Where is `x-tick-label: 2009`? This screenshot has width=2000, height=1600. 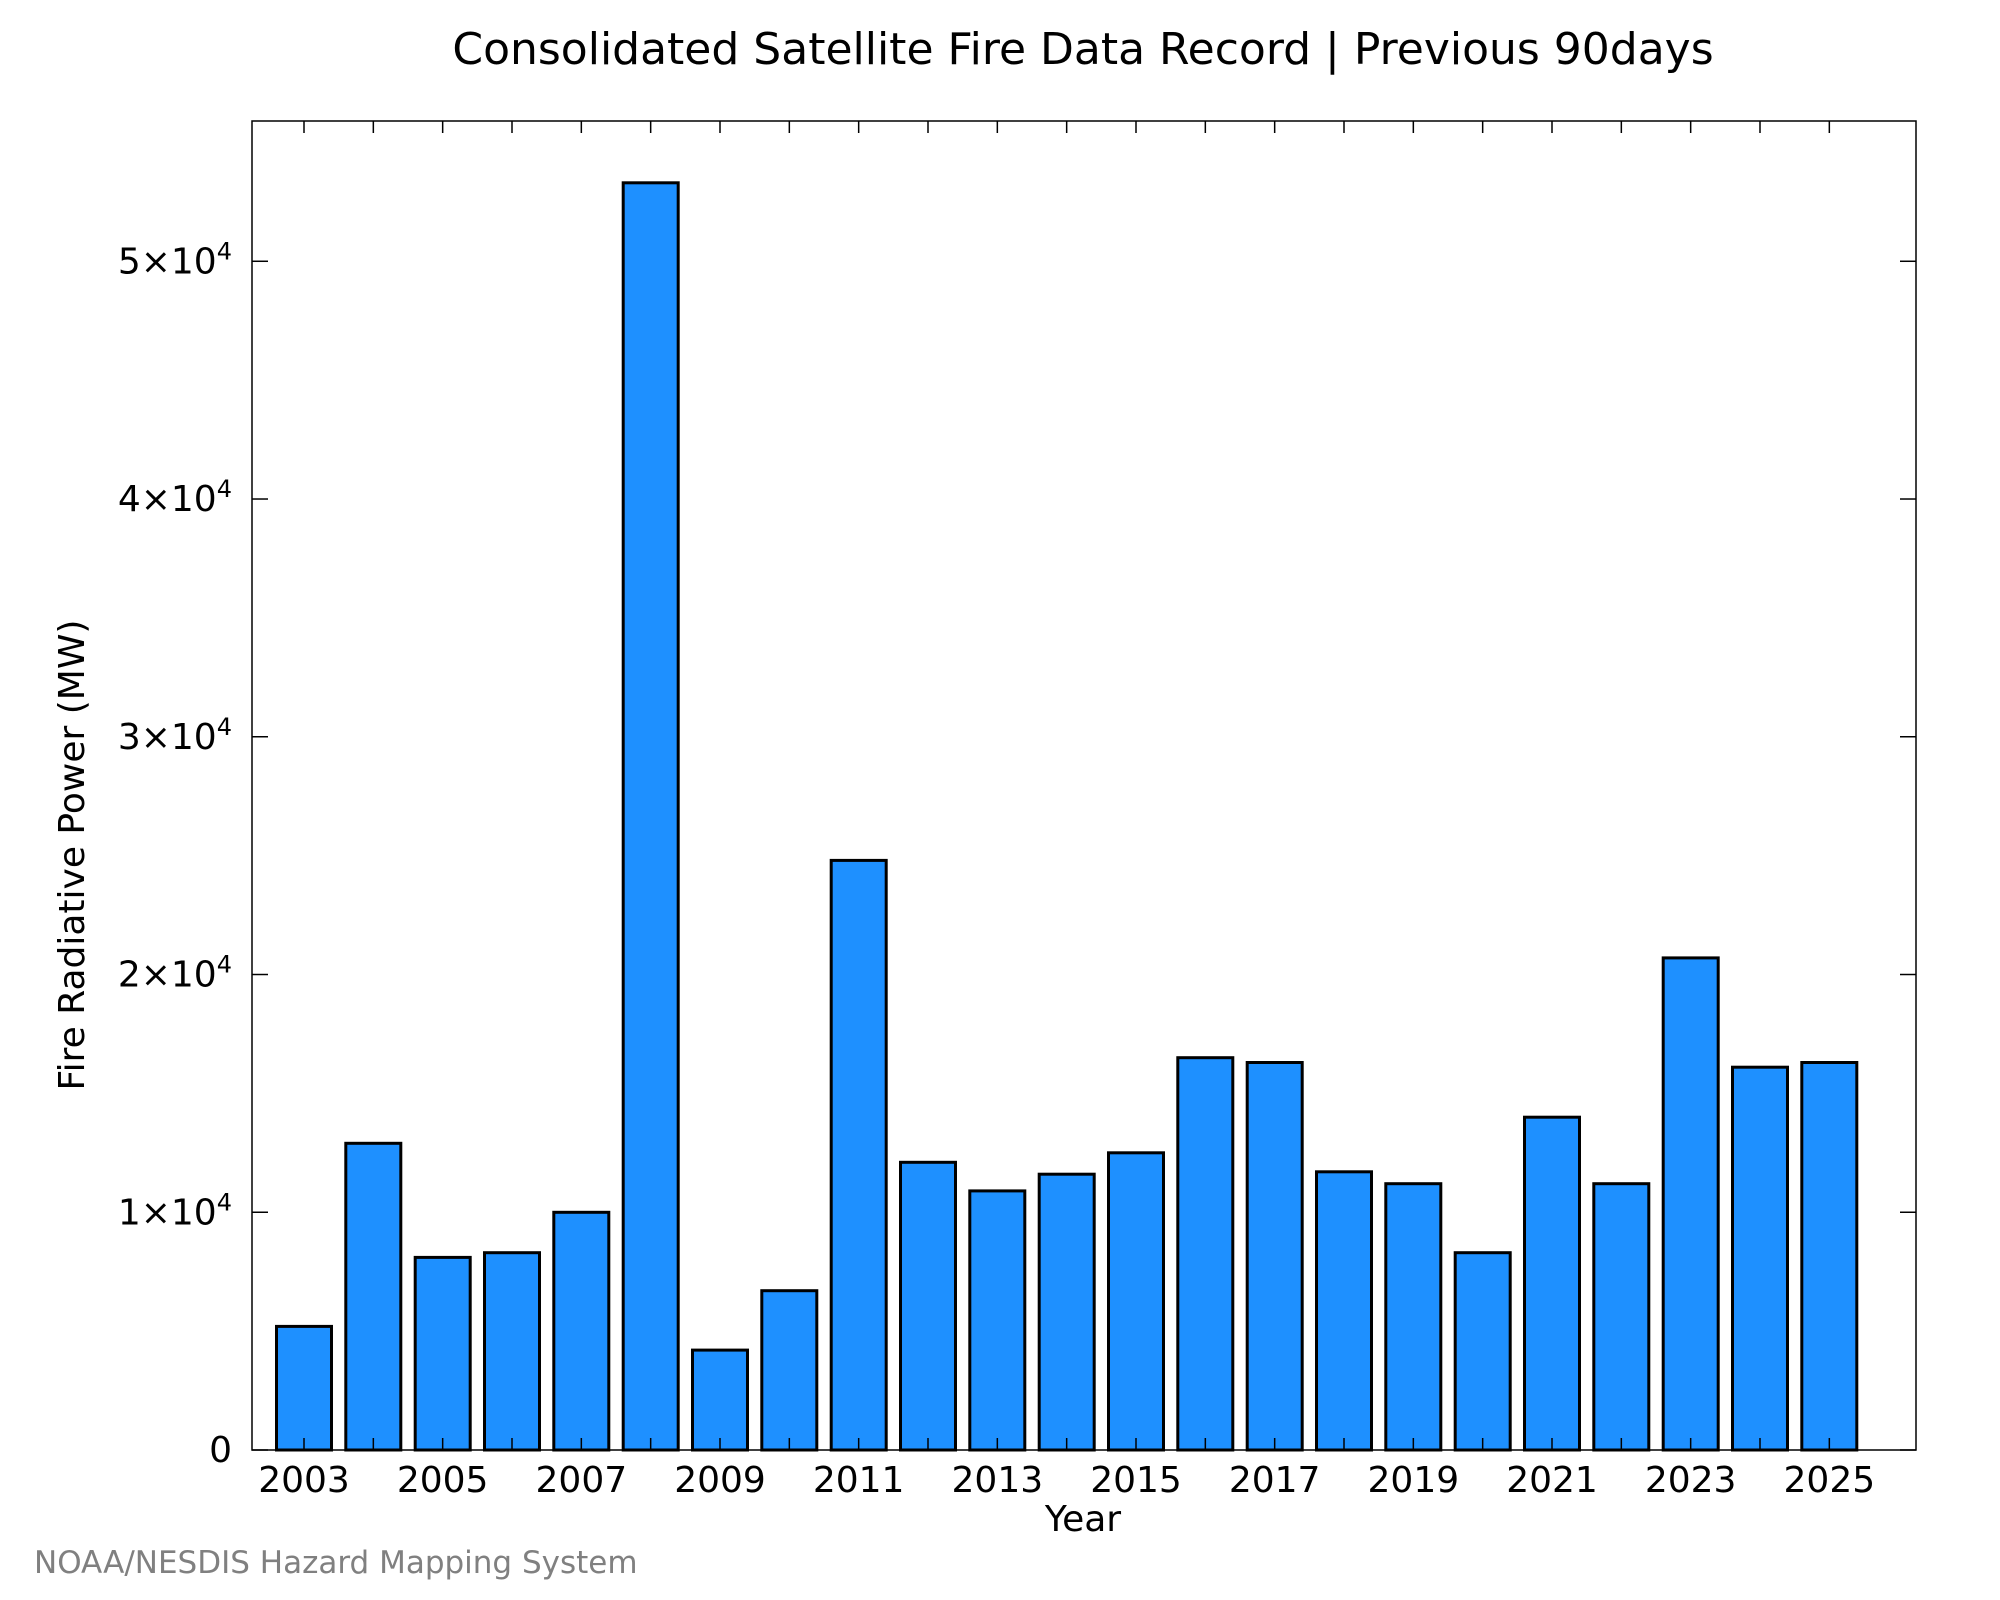
x-tick-label: 2009 is located at coordinates (720, 1480).